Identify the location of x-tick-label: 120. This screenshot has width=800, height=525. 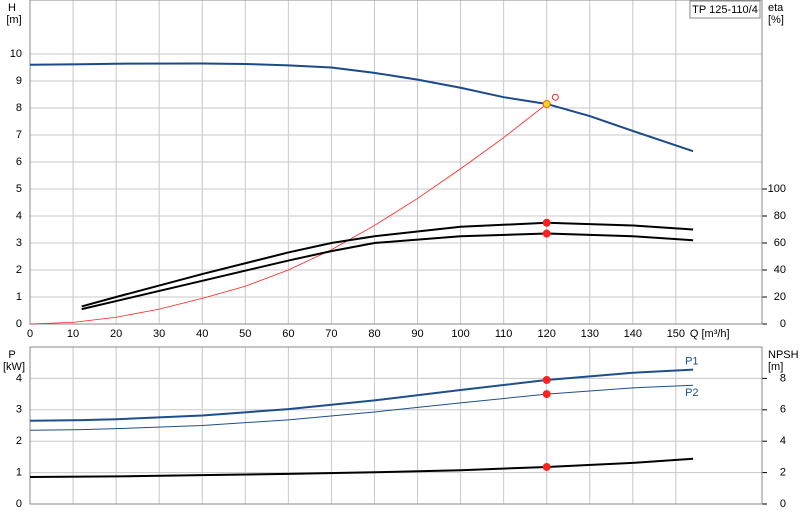
(547, 334).